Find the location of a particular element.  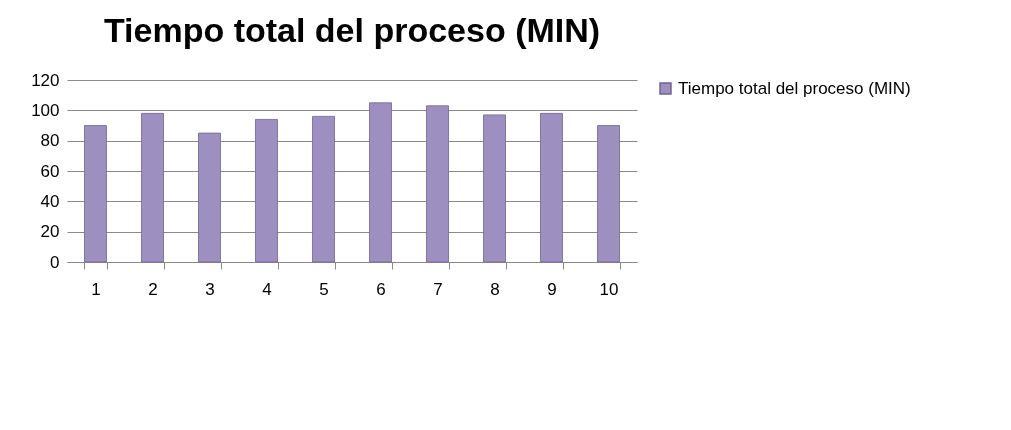

legend-label: Tiempo total del proceso (MIN) is located at coordinates (794, 88).